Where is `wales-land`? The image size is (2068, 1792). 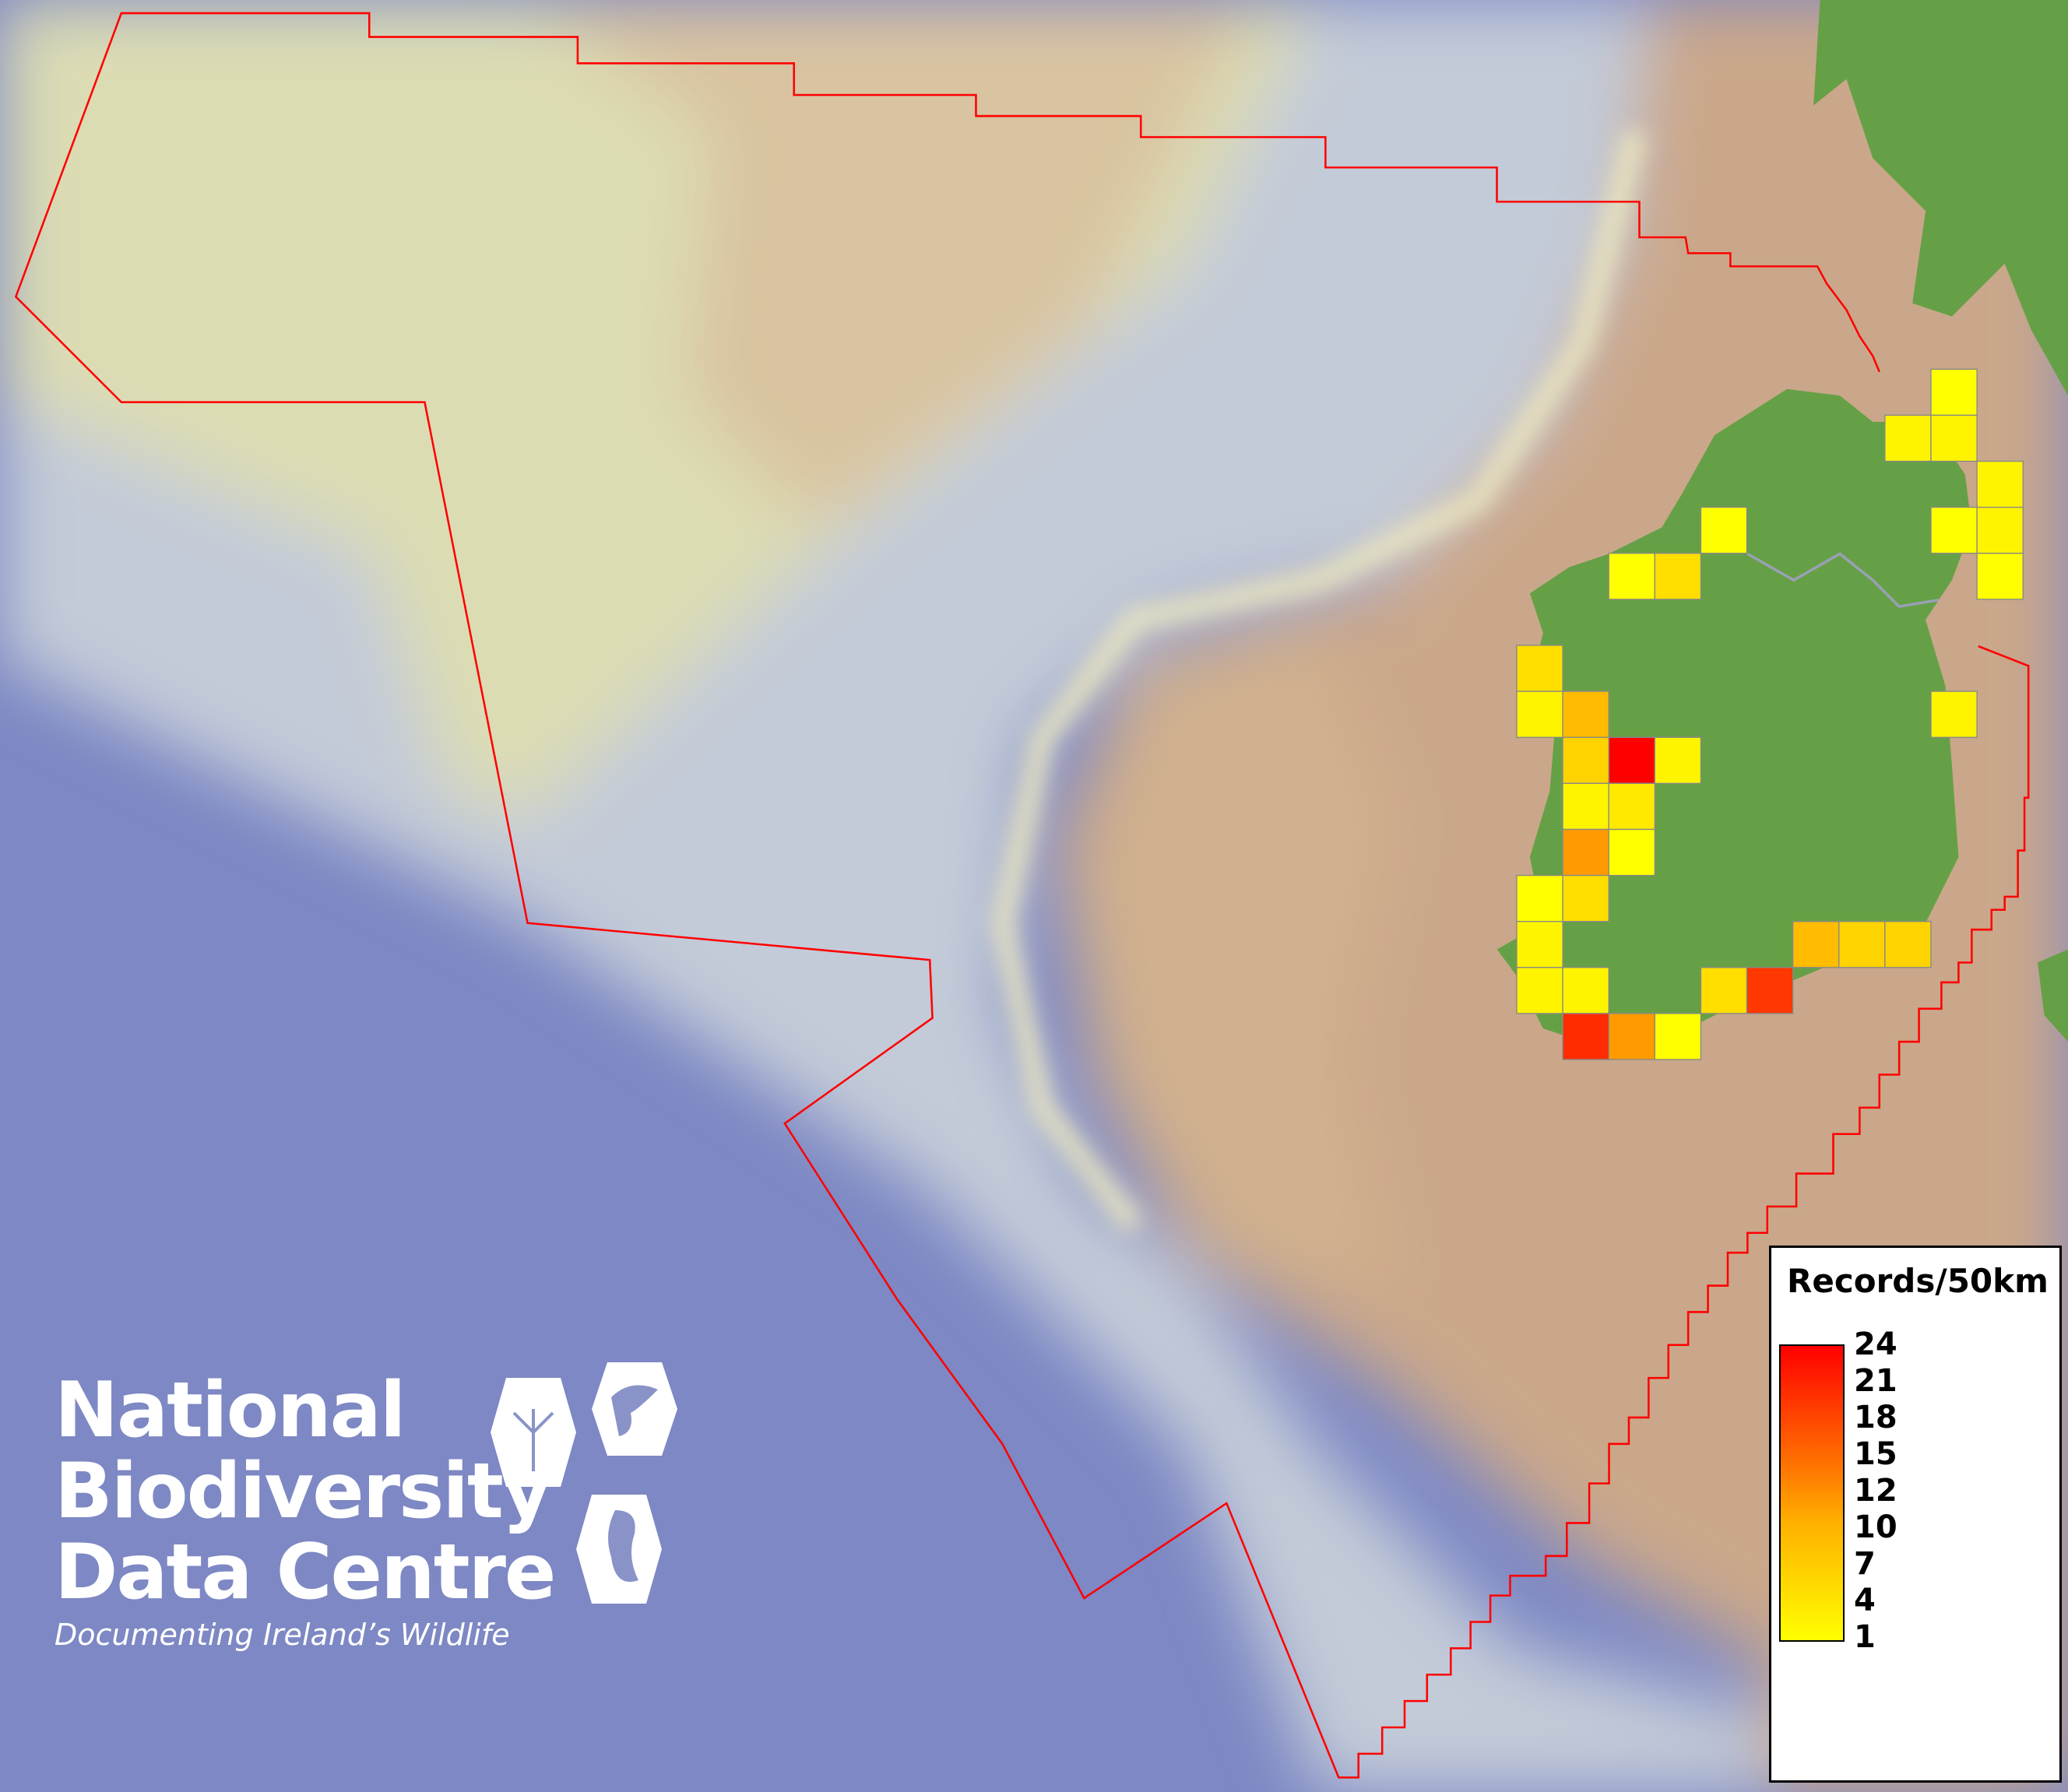
wales-land is located at coordinates (2053, 995).